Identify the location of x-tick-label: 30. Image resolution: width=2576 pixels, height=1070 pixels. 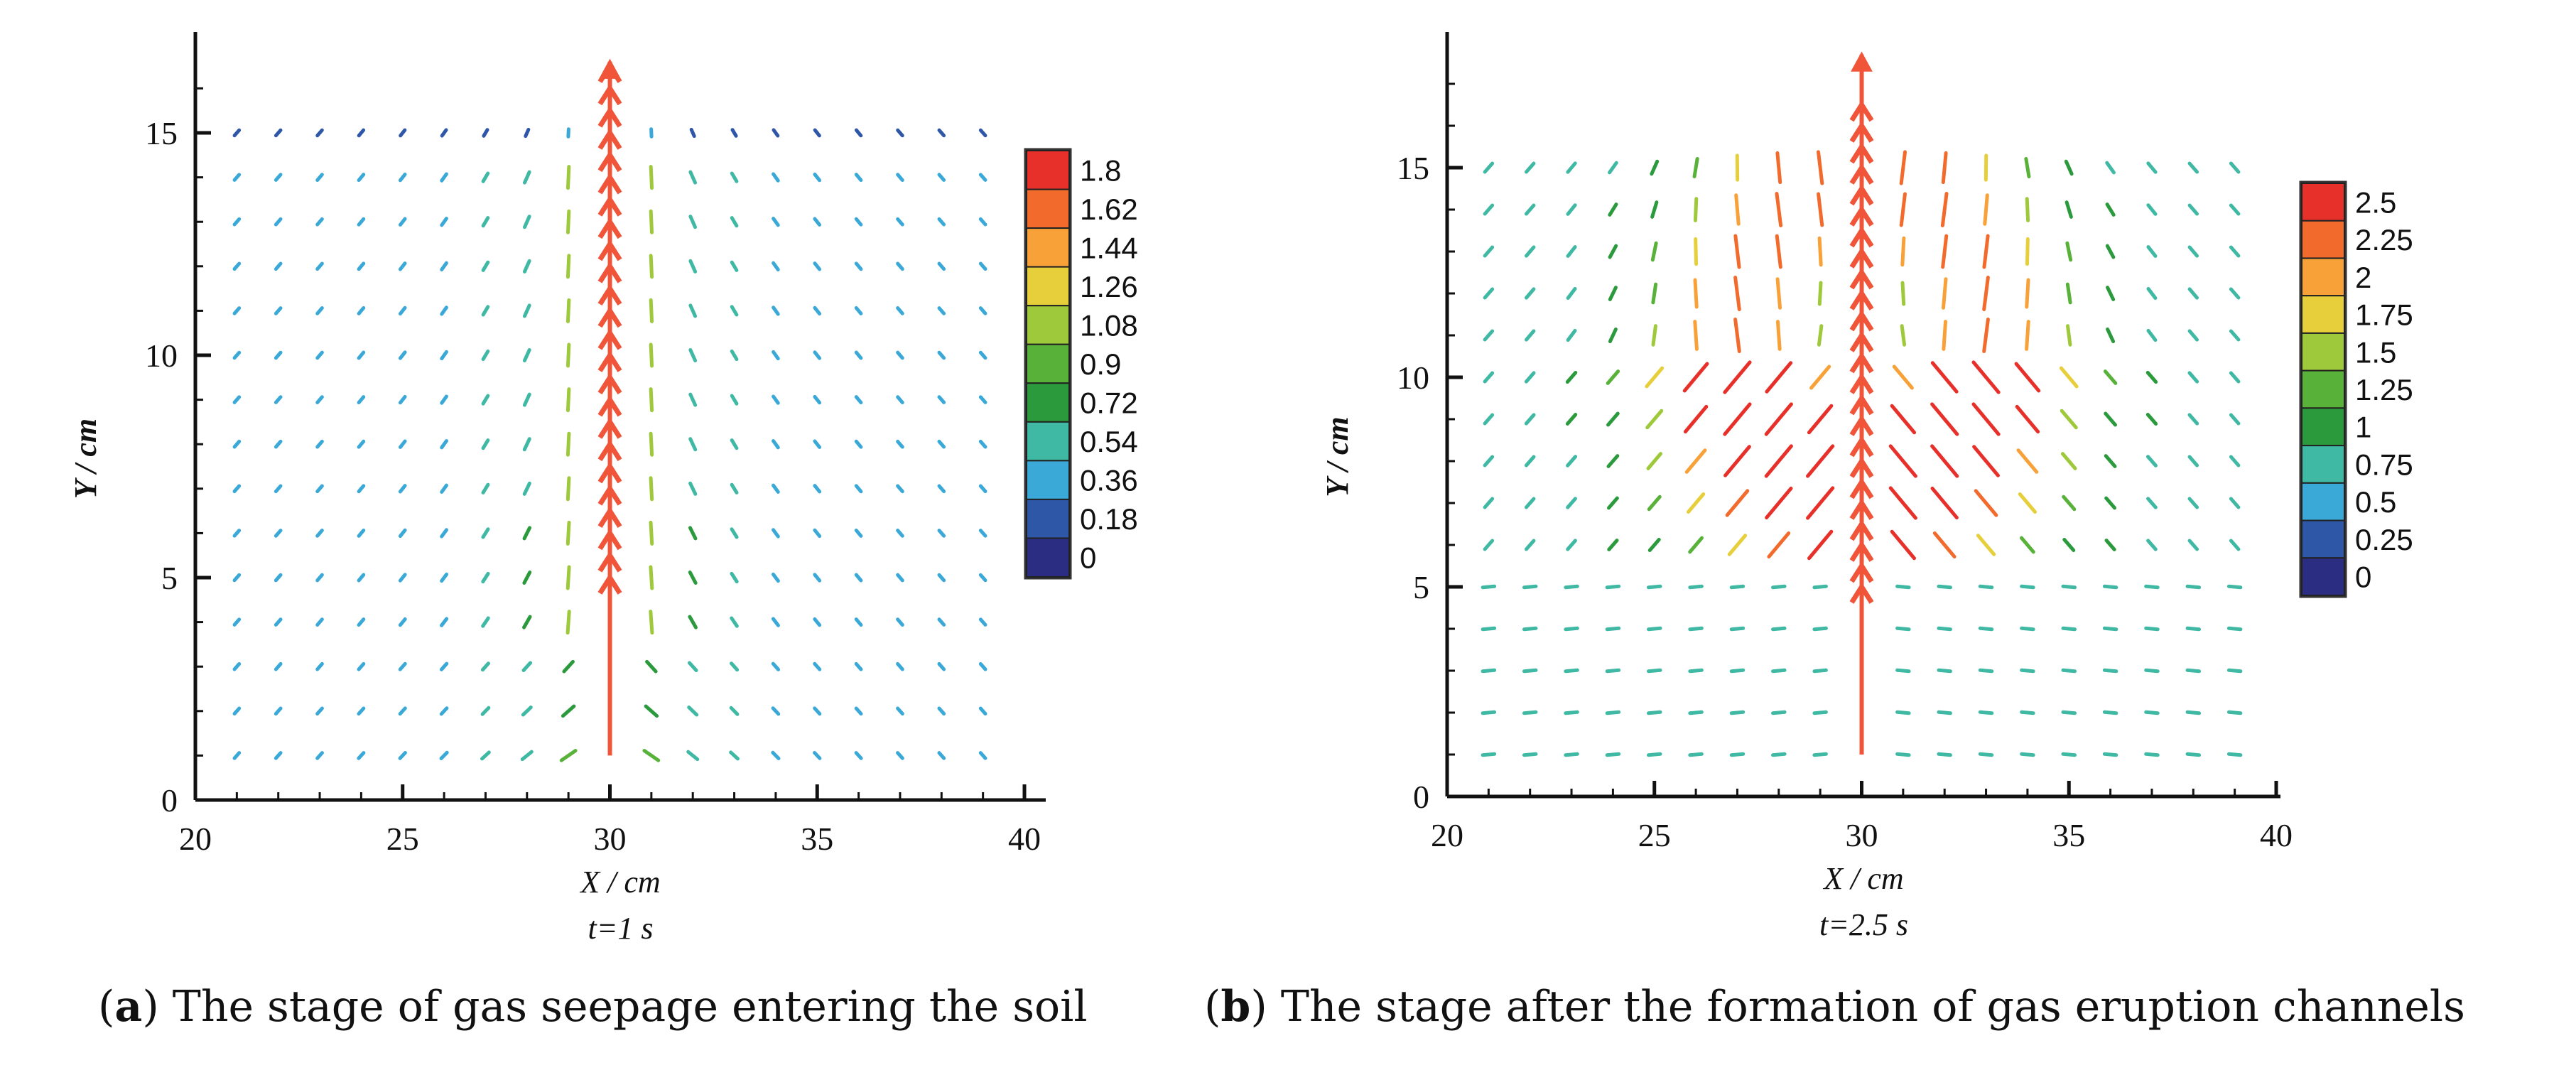
(1862, 835).